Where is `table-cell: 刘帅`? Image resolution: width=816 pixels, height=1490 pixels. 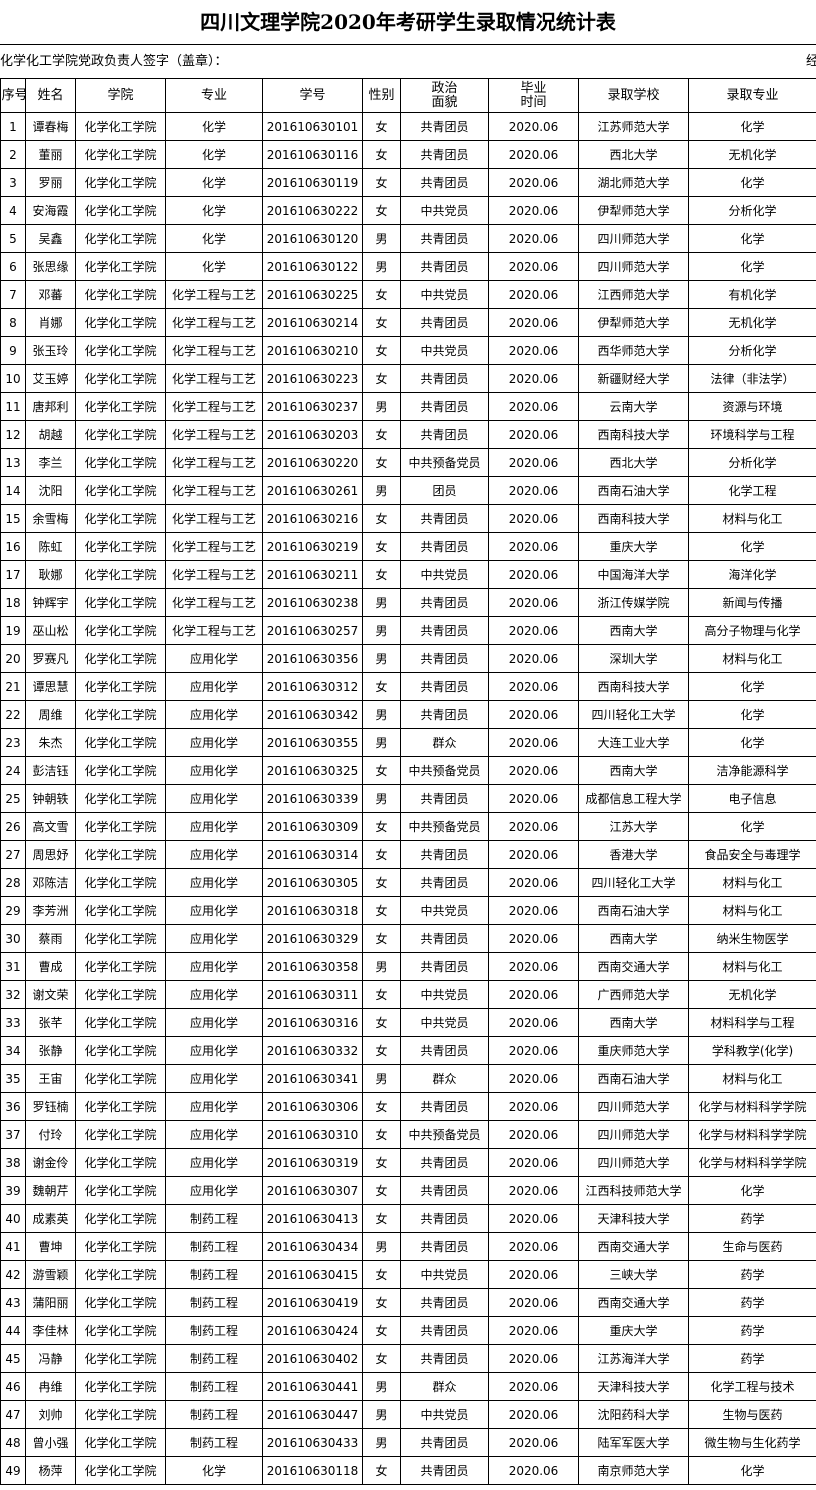
table-cell: 刘帅 is located at coordinates (50, 1414).